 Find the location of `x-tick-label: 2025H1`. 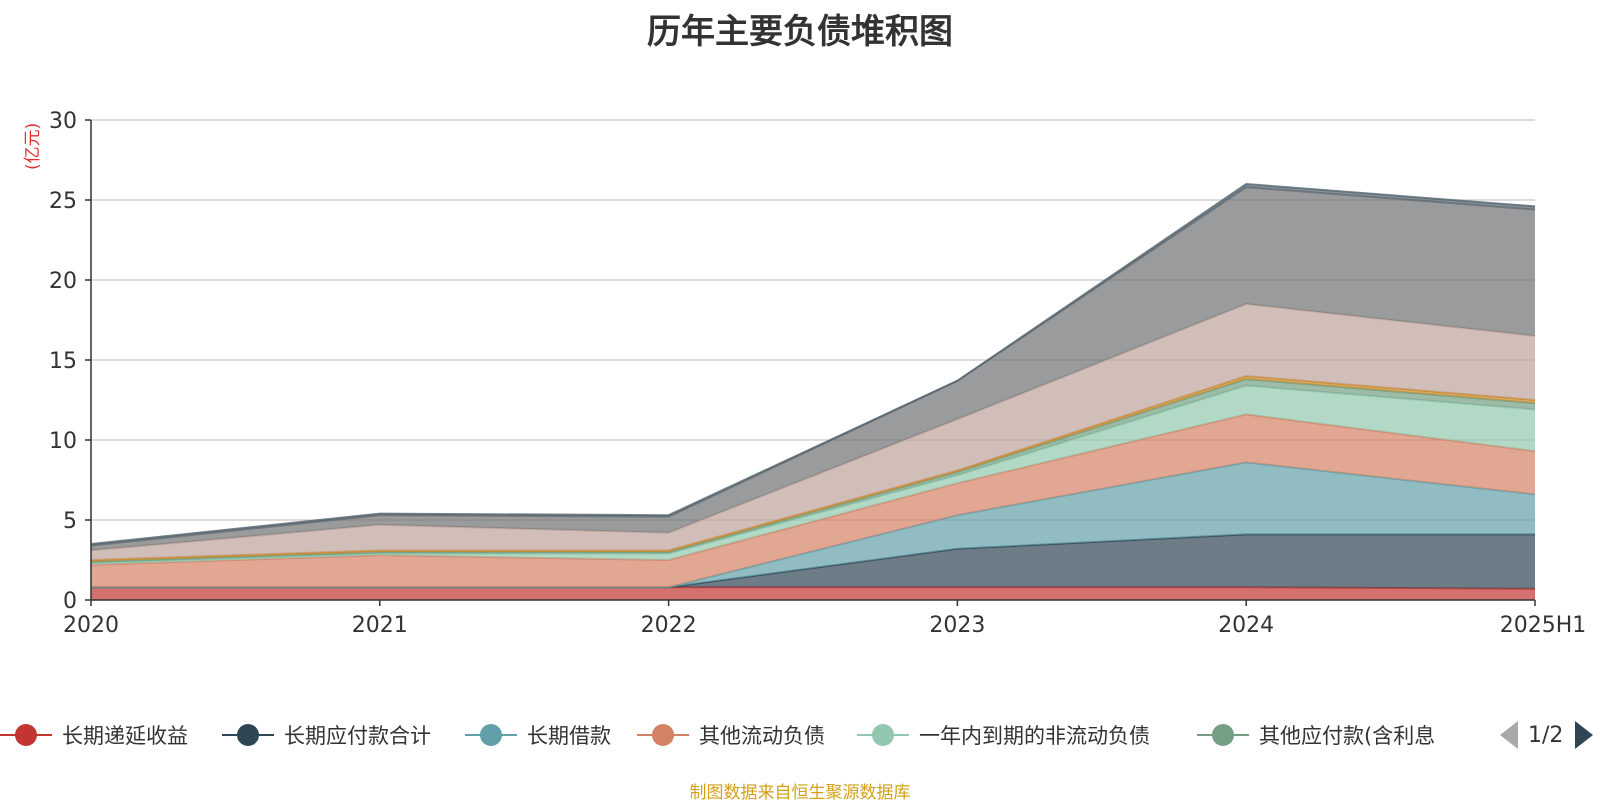

x-tick-label: 2025H1 is located at coordinates (1543, 625).